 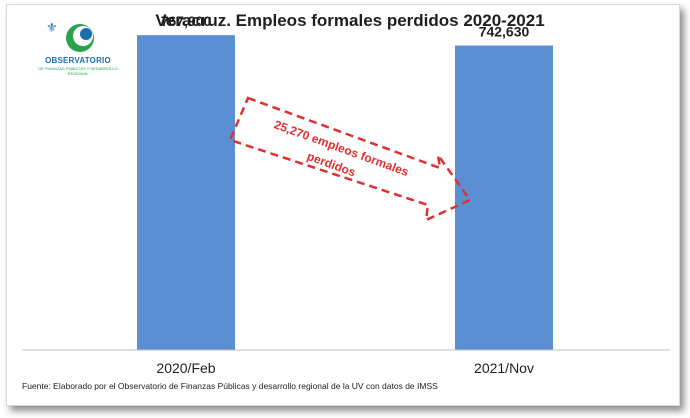 I want to click on logo-title: OBSERVATORIO, so click(x=78, y=60).